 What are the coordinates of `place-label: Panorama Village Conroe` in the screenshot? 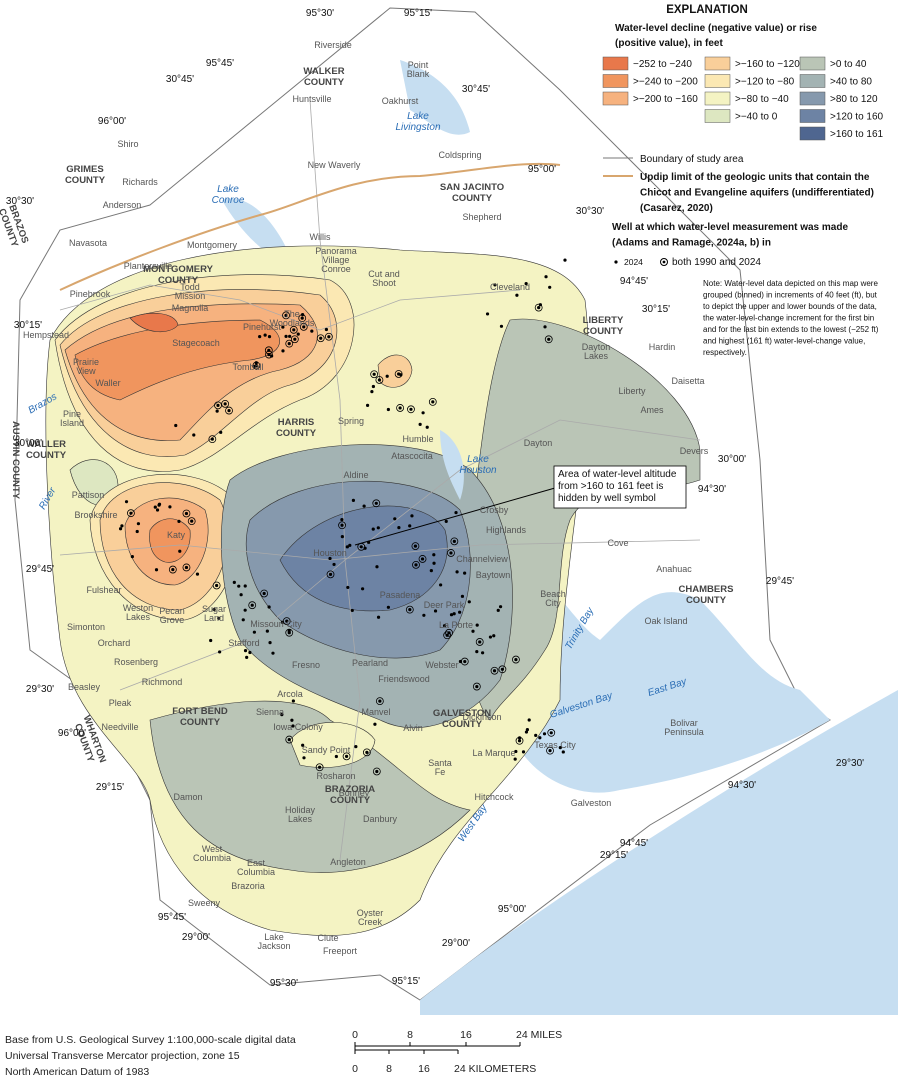 It's located at (336, 260).